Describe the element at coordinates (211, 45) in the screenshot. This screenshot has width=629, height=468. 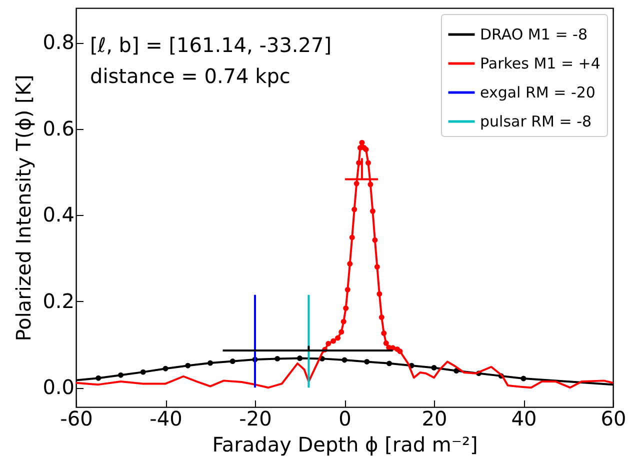
I see `annotation: [ℓ, b] = [161.14, -33.27]` at that location.